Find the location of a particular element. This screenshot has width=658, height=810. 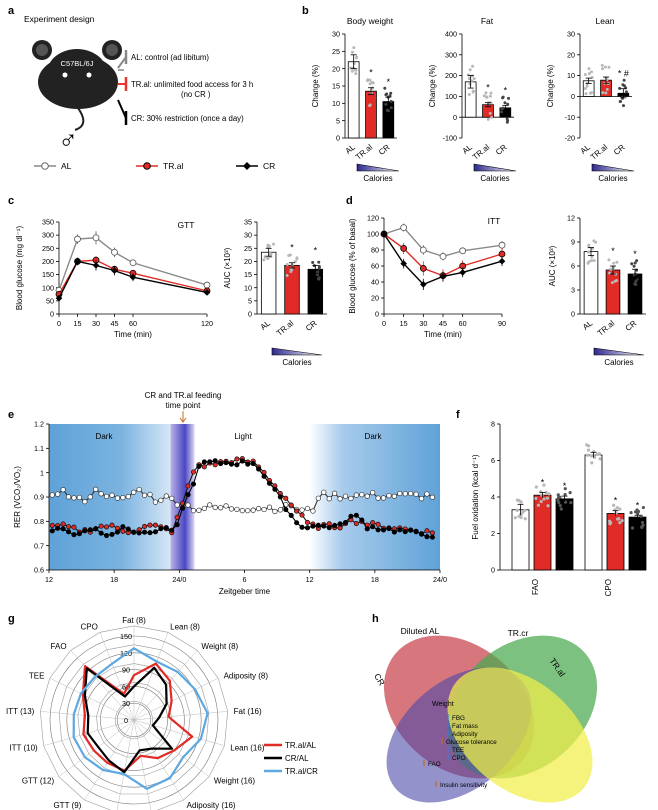

radar-axis-label: Lean (8) is located at coordinates (185, 627).